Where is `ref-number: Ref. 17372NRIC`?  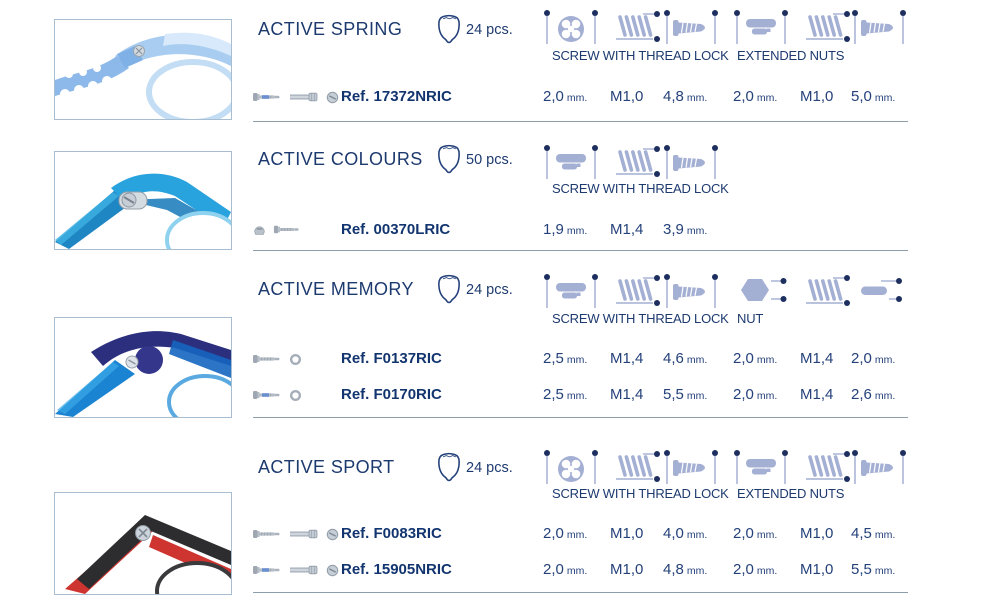
ref-number: Ref. 17372NRIC is located at coordinates (396, 96).